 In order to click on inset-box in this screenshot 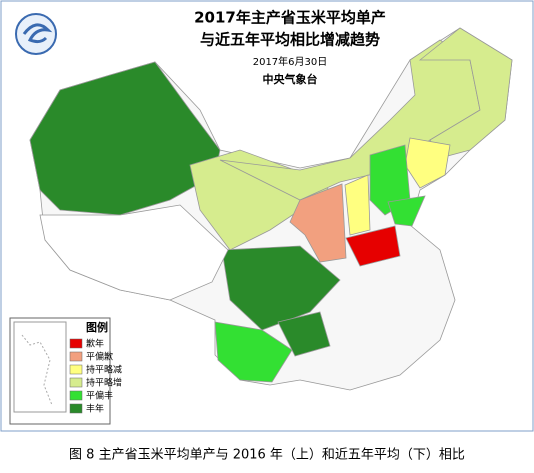, I will do `click(40, 367)`.